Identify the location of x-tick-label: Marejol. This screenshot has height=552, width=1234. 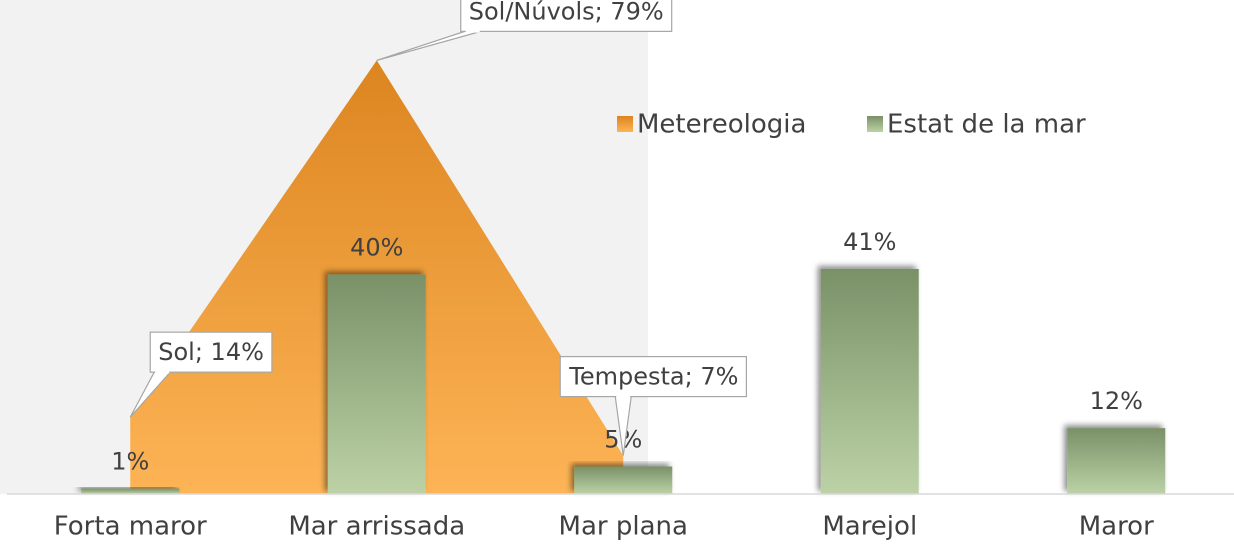
(869, 527).